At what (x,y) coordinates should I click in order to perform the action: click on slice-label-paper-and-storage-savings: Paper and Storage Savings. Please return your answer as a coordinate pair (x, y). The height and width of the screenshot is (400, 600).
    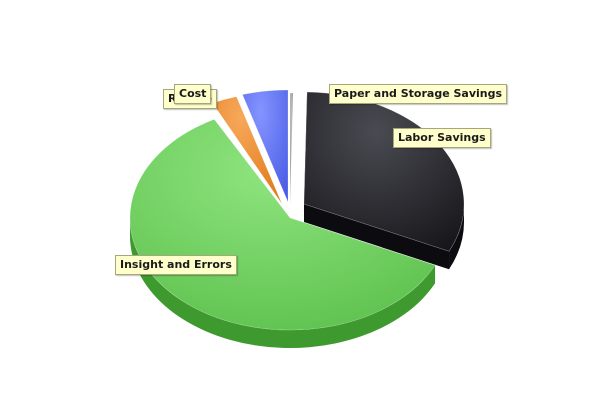
    Looking at the image, I should click on (418, 94).